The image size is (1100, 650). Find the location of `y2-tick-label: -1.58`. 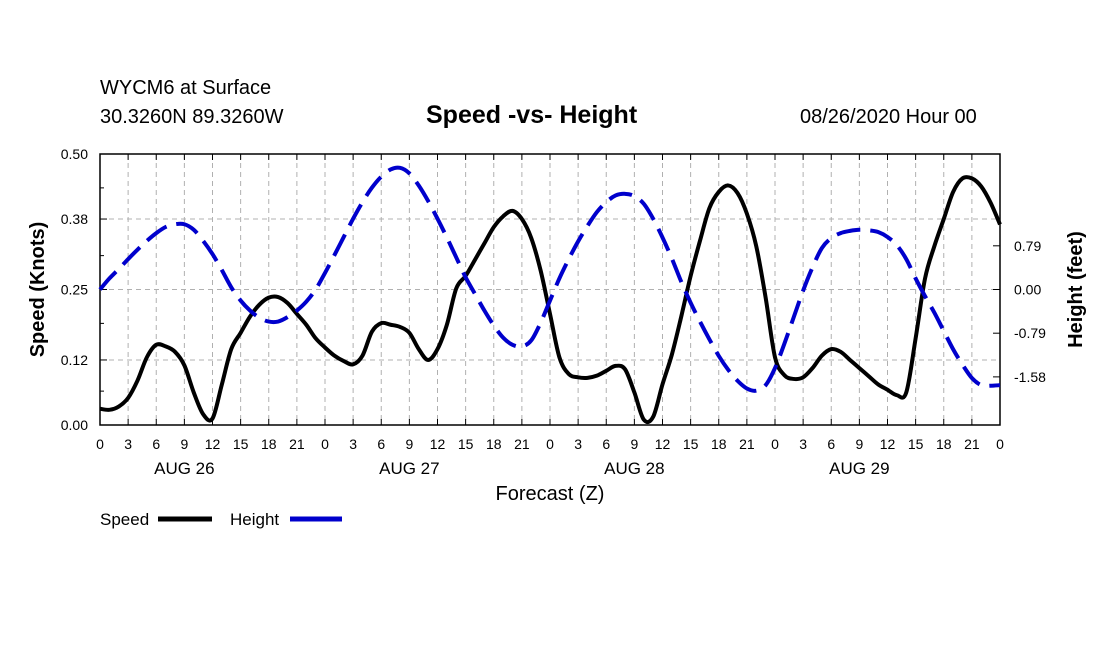

y2-tick-label: -1.58 is located at coordinates (1030, 377).